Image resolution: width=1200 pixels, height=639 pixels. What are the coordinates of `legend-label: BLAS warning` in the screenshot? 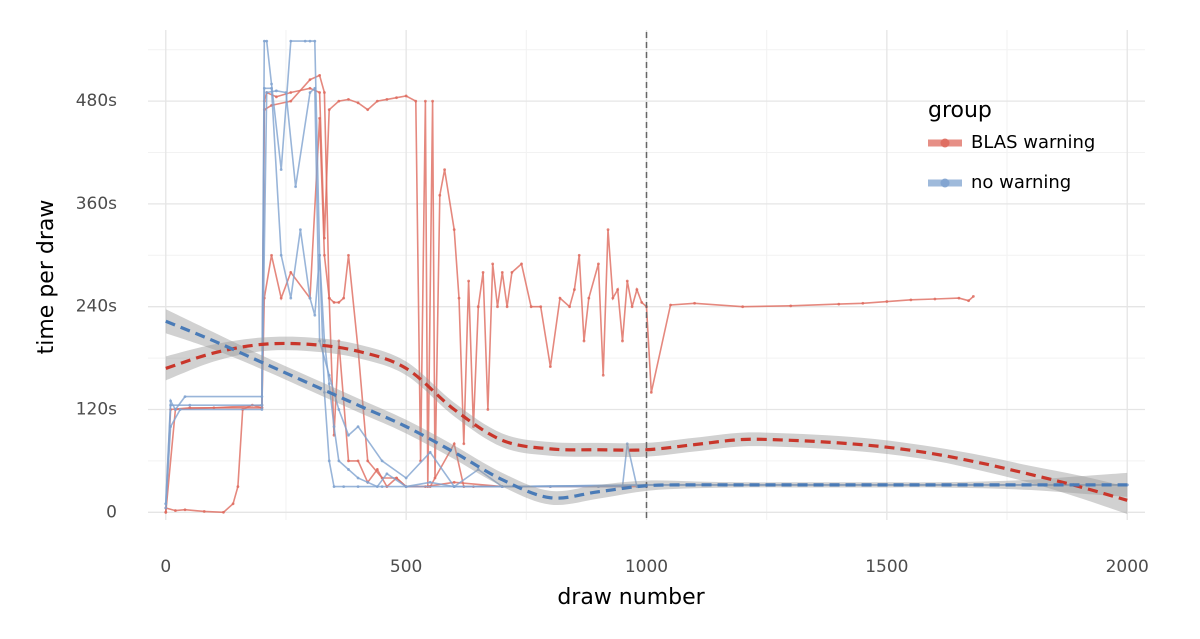 It's located at (1033, 142).